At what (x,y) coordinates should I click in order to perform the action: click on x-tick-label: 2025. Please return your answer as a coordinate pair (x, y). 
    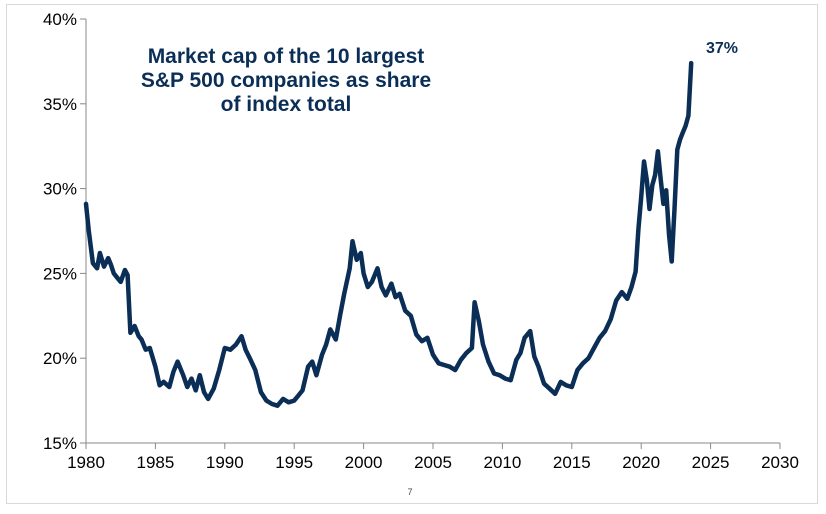
    Looking at the image, I should click on (711, 462).